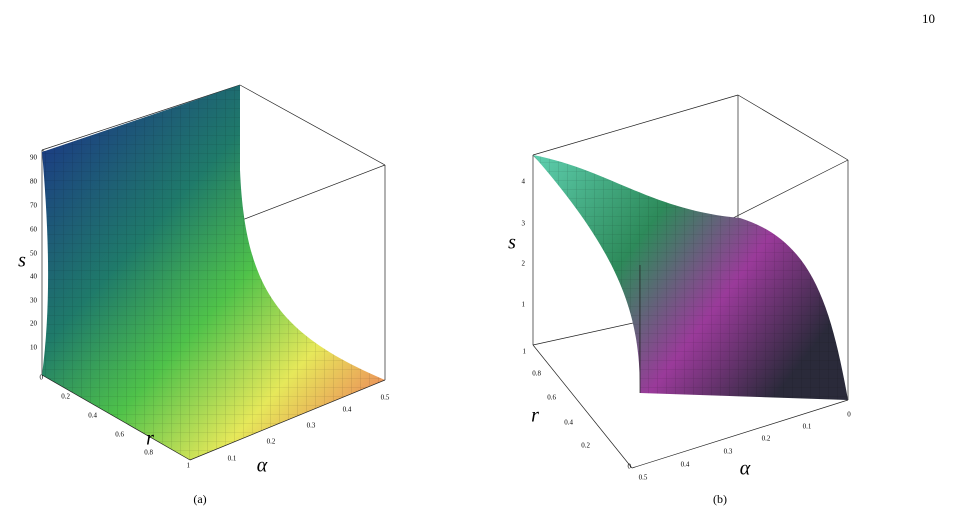 The height and width of the screenshot is (532, 953). What do you see at coordinates (720, 499) in the screenshot?
I see `figure-caption: (b)` at bounding box center [720, 499].